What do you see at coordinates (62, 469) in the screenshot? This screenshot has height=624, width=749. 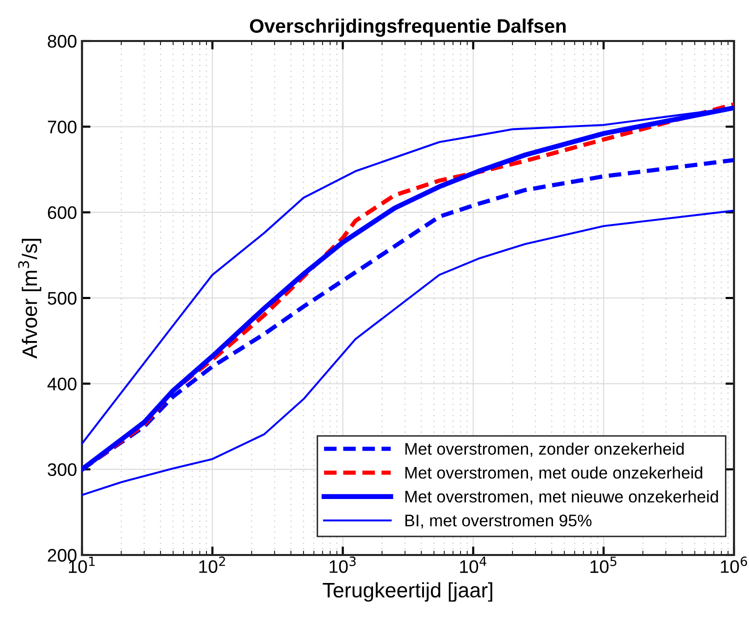 I see `y-tick-label: 300` at bounding box center [62, 469].